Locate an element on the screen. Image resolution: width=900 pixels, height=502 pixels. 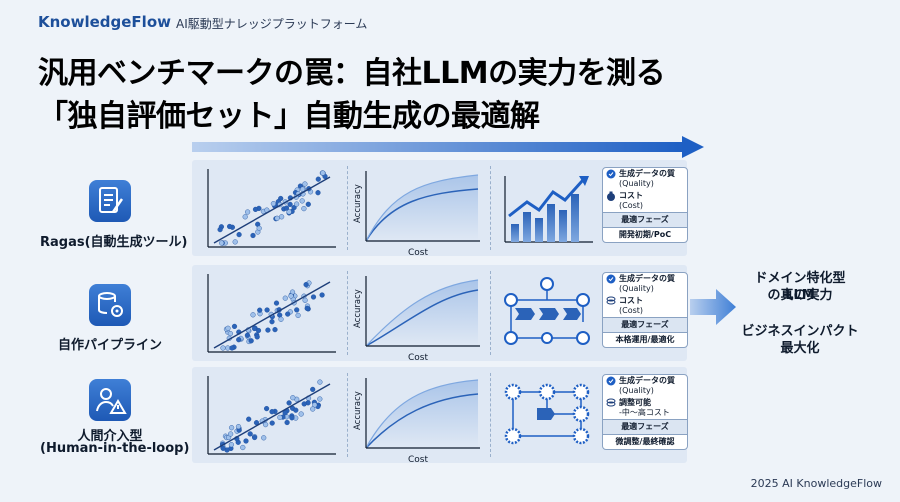
result-arrow-icon is located at coordinates (713, 307).